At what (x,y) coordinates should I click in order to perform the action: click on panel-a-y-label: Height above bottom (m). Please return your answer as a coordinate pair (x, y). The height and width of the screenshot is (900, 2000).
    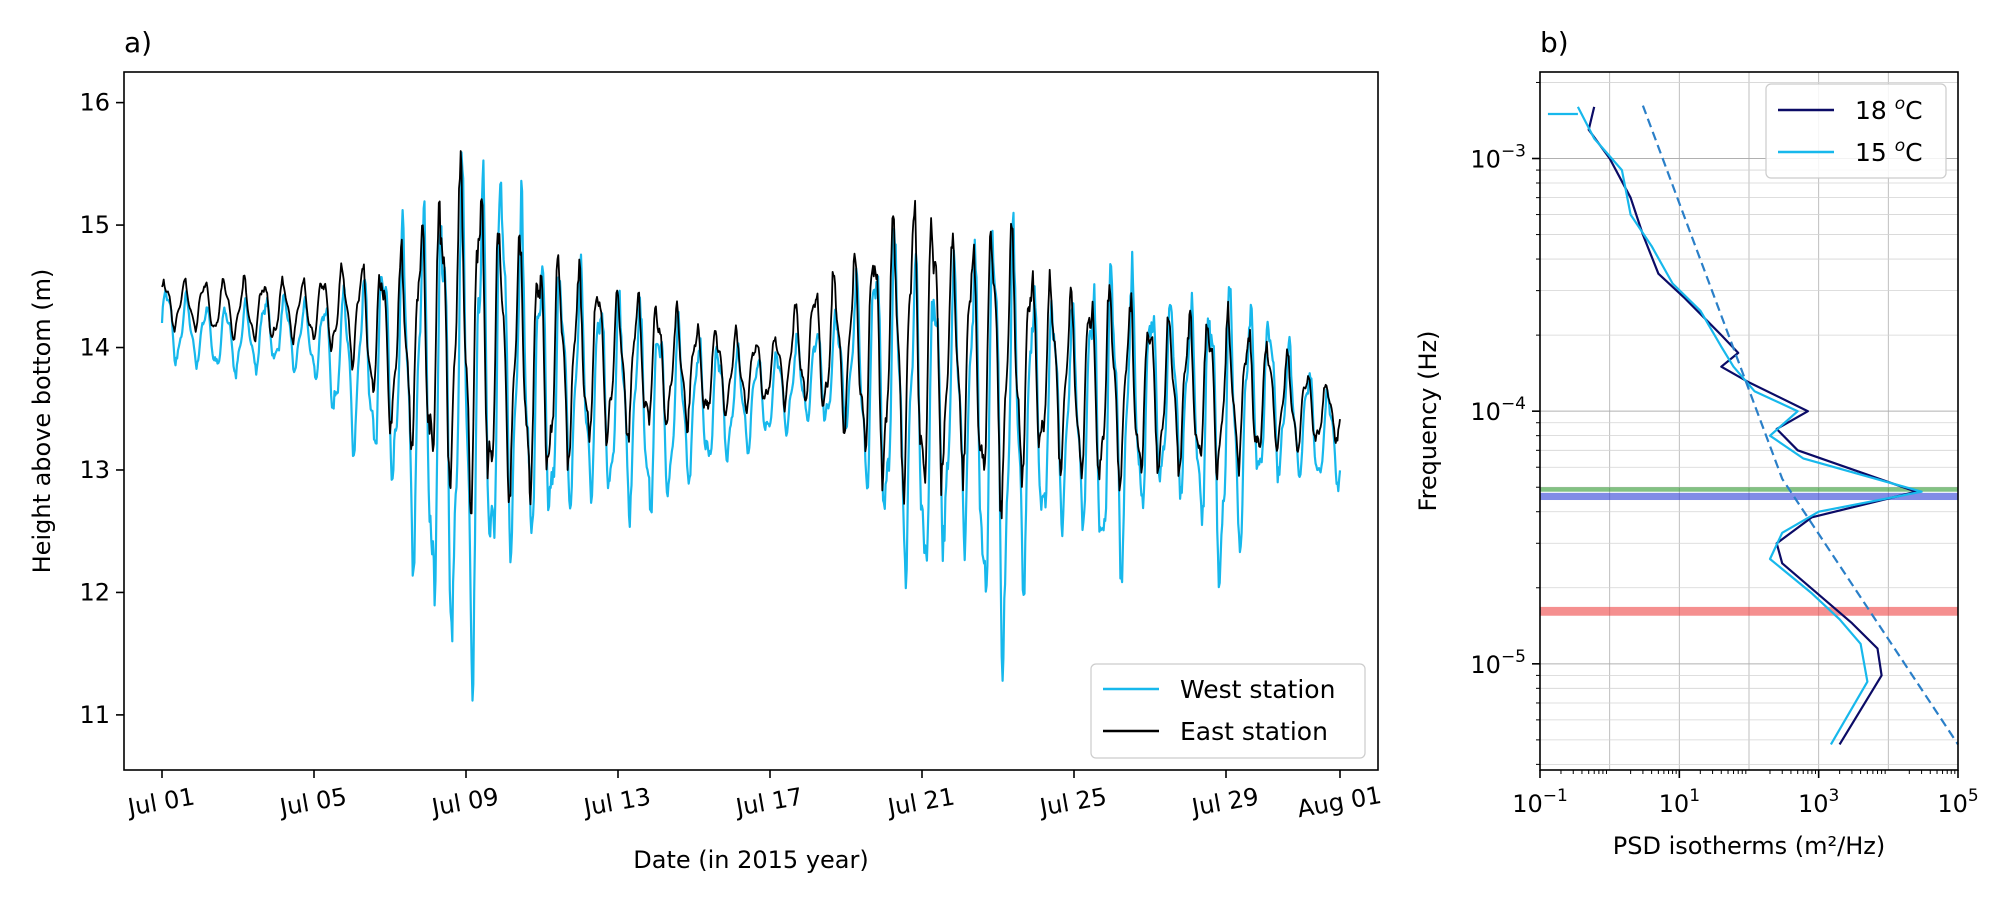
    Looking at the image, I should click on (42, 421).